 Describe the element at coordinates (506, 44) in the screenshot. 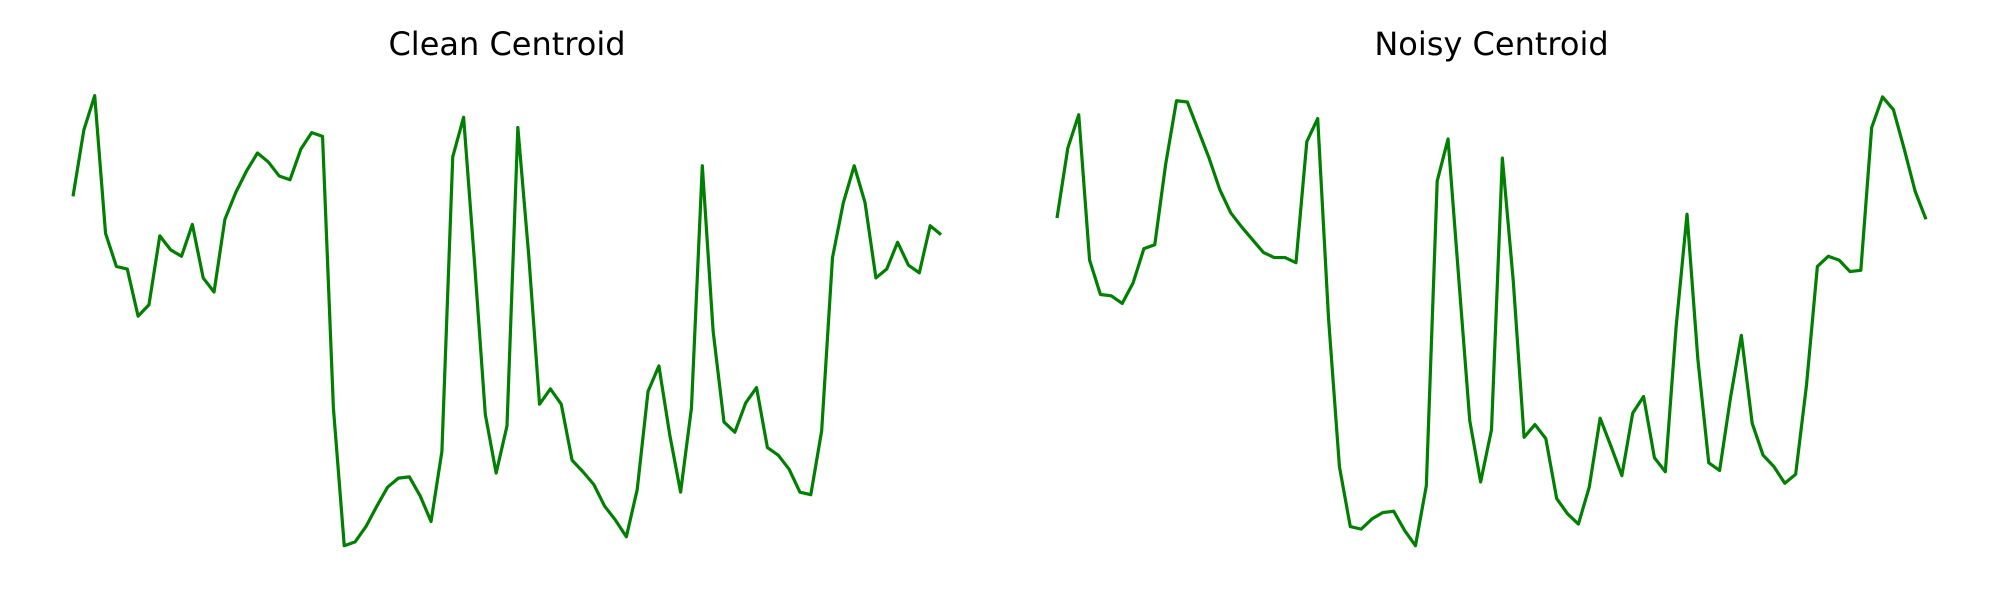

I see `chart-title: Clean Centroid` at that location.